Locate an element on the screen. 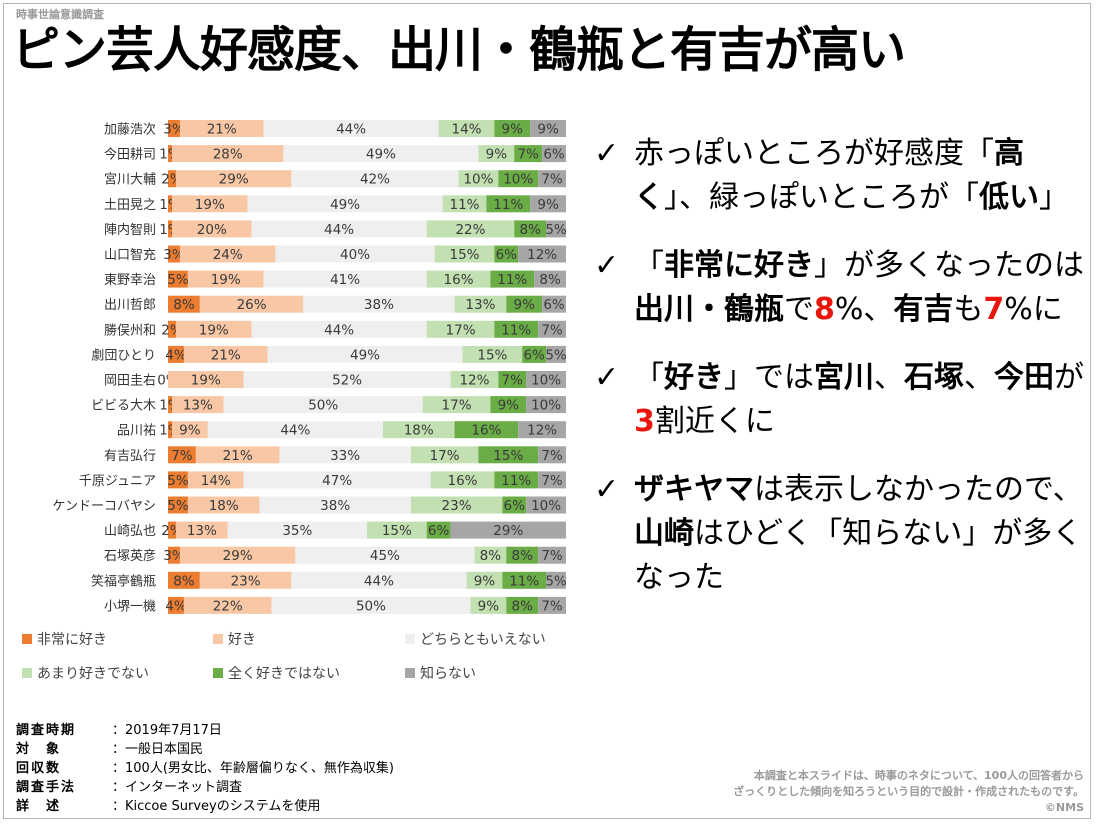  legend-label: 好き is located at coordinates (242, 640).